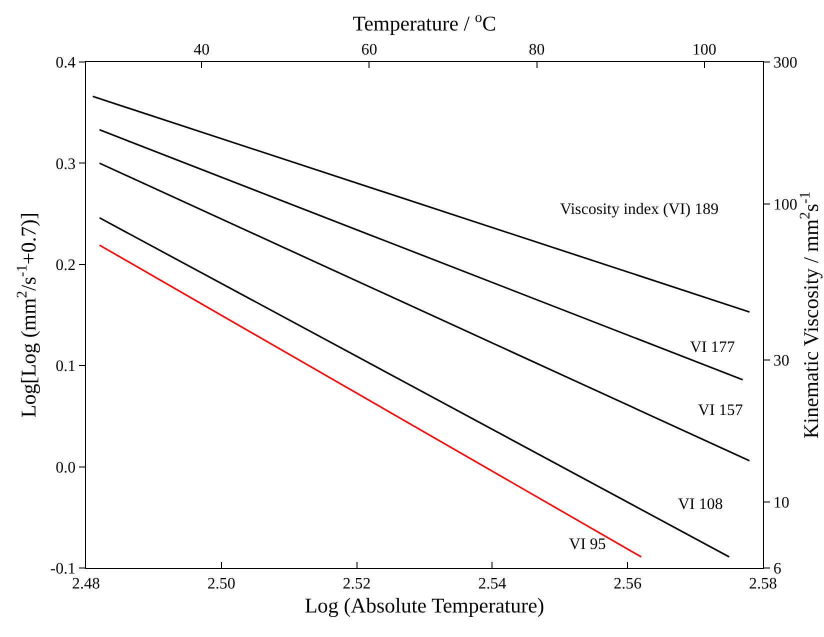  I want to click on x-tick-label: 2.48, so click(86, 583).